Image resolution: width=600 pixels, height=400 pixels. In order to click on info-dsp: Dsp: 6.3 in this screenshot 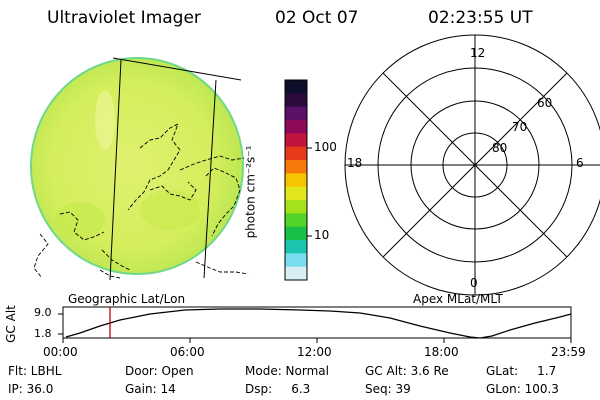, I will do `click(278, 389)`.